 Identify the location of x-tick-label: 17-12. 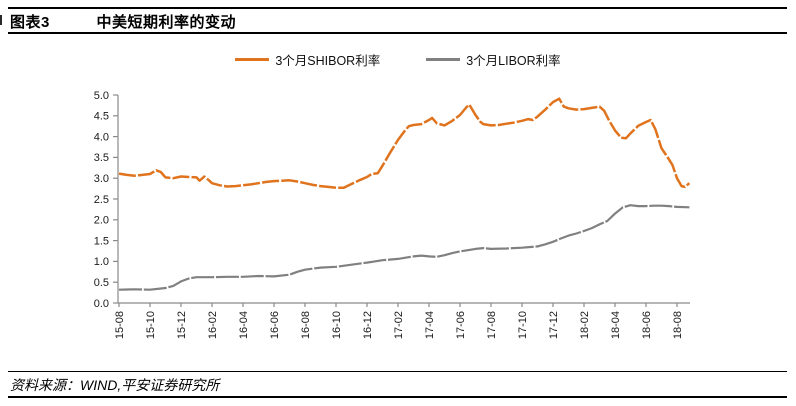
(554, 325).